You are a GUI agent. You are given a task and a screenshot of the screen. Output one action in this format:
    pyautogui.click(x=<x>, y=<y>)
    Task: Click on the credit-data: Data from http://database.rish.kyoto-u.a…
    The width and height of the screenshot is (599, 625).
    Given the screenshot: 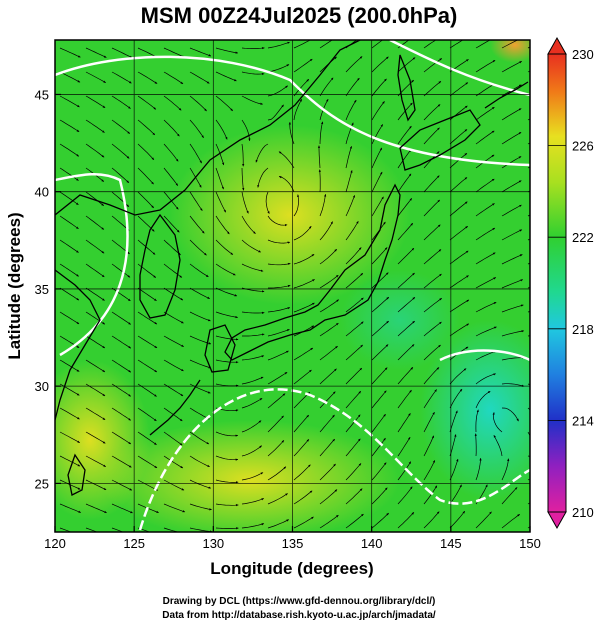 What is the action you would take?
    pyautogui.click(x=299, y=615)
    